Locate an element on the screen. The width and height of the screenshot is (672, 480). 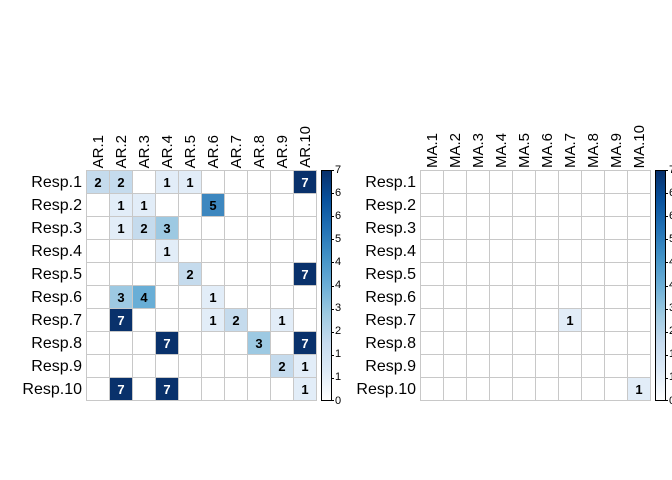
column-label: AR.8 is located at coordinates (259, 151).